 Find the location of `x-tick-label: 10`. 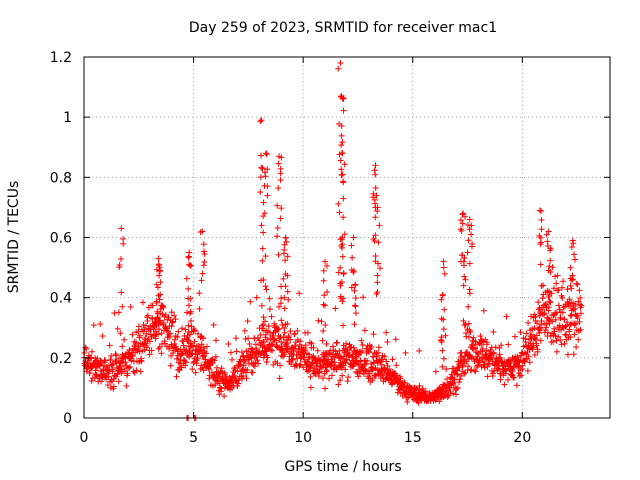

x-tick-label: 10 is located at coordinates (303, 438).